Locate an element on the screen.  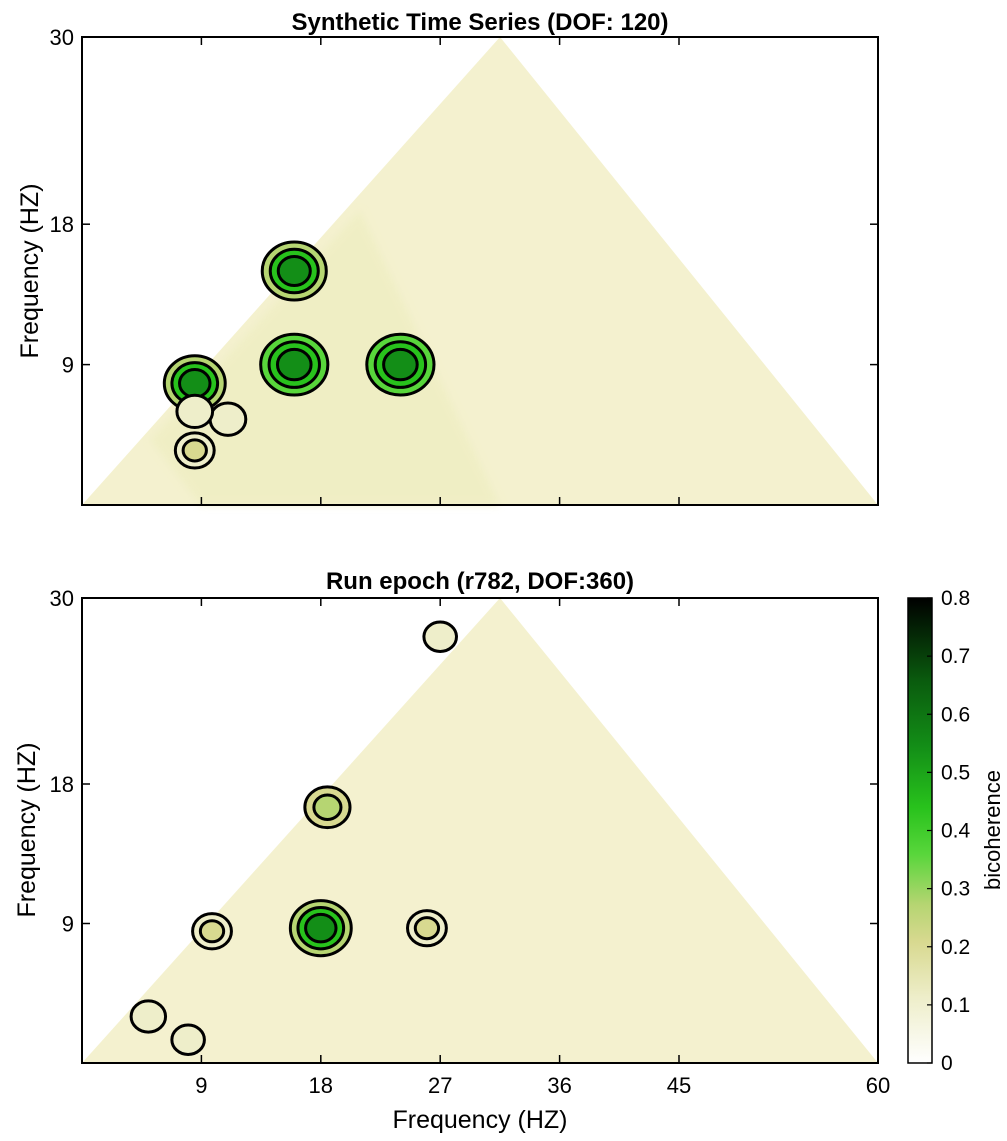
colorbar-tick-label: 0.6 is located at coordinates (955, 714).